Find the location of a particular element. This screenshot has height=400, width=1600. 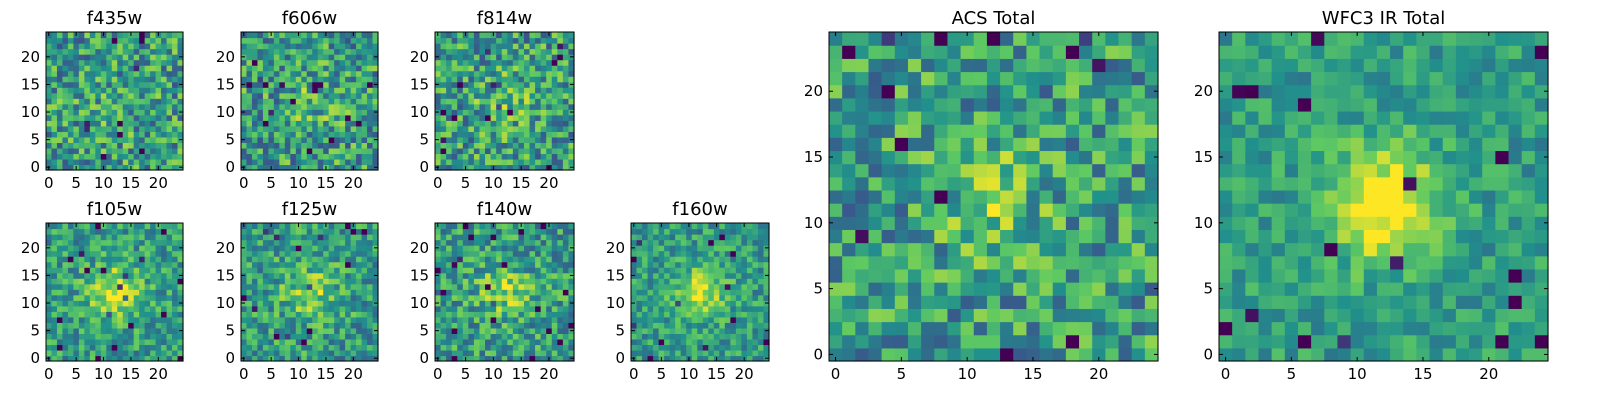

x-tick-label: 20 is located at coordinates (744, 374).